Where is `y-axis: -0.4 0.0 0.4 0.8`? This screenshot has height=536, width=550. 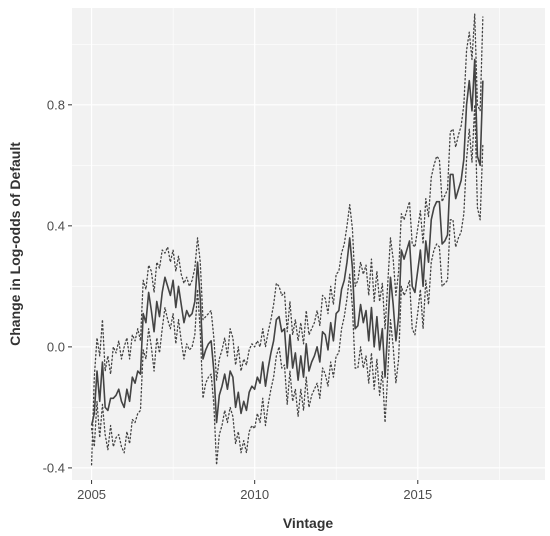 y-axis: -0.4 0.0 0.4 0.8 is located at coordinates (57, 286).